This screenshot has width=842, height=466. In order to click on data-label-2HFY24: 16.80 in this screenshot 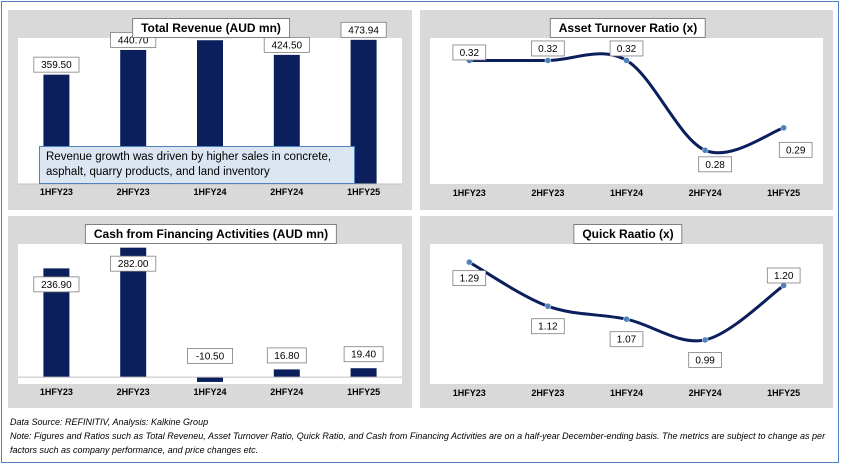, I will do `click(286, 356)`.